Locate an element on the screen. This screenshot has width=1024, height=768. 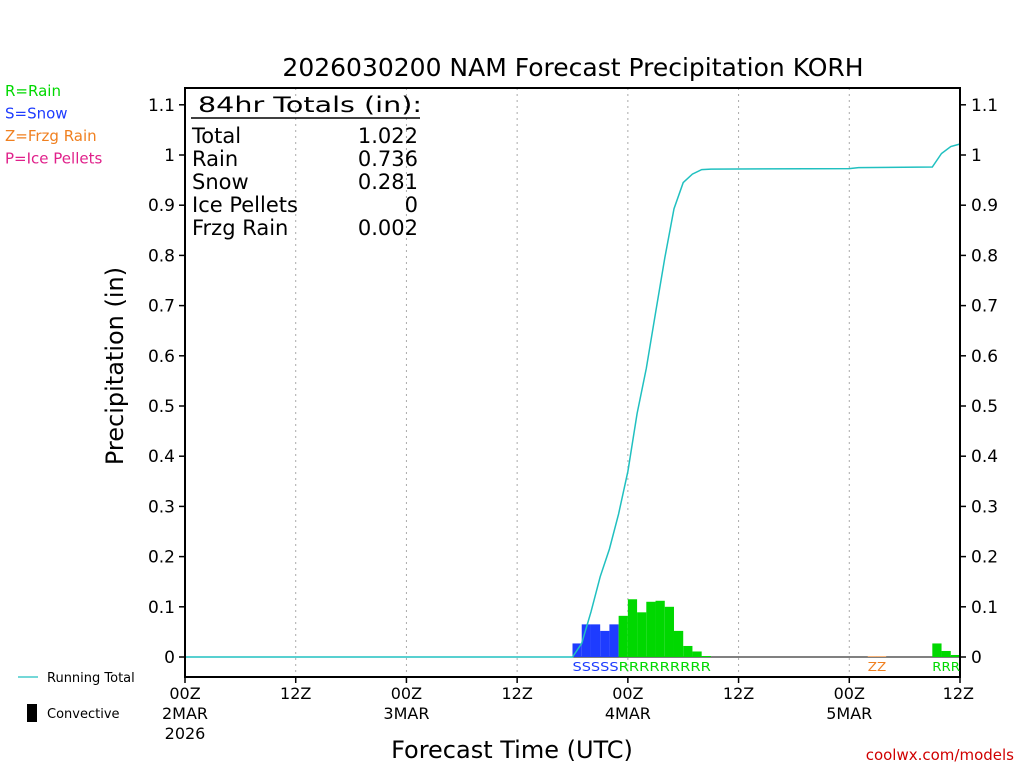
precip-type-legend: R=Rain S=Snow Z=Frzg Rain P=Ice Pellets is located at coordinates (53, 125).